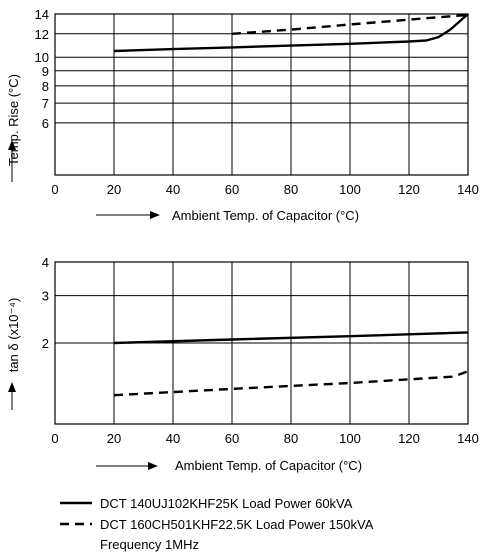  What do you see at coordinates (13, 335) in the screenshot?
I see `chart2-ylabel: tan δ (x10⁻⁴)` at bounding box center [13, 335].